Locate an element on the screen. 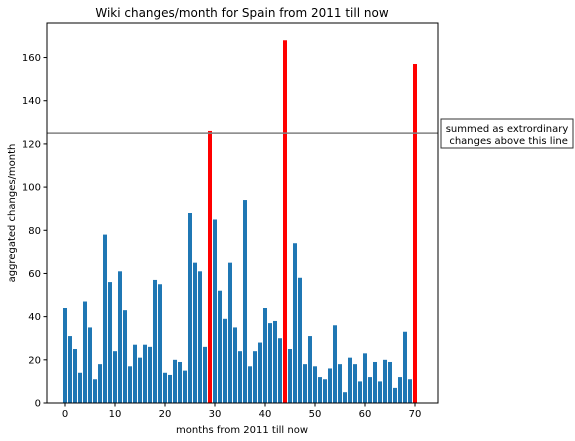  annotation-line-1: summed as extrordinary is located at coordinates (507, 129).